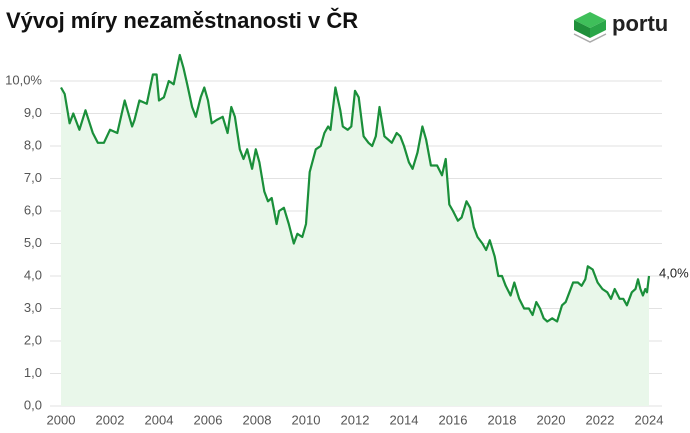 The height and width of the screenshot is (433, 690). I want to click on logo-text: portu, so click(640, 23).